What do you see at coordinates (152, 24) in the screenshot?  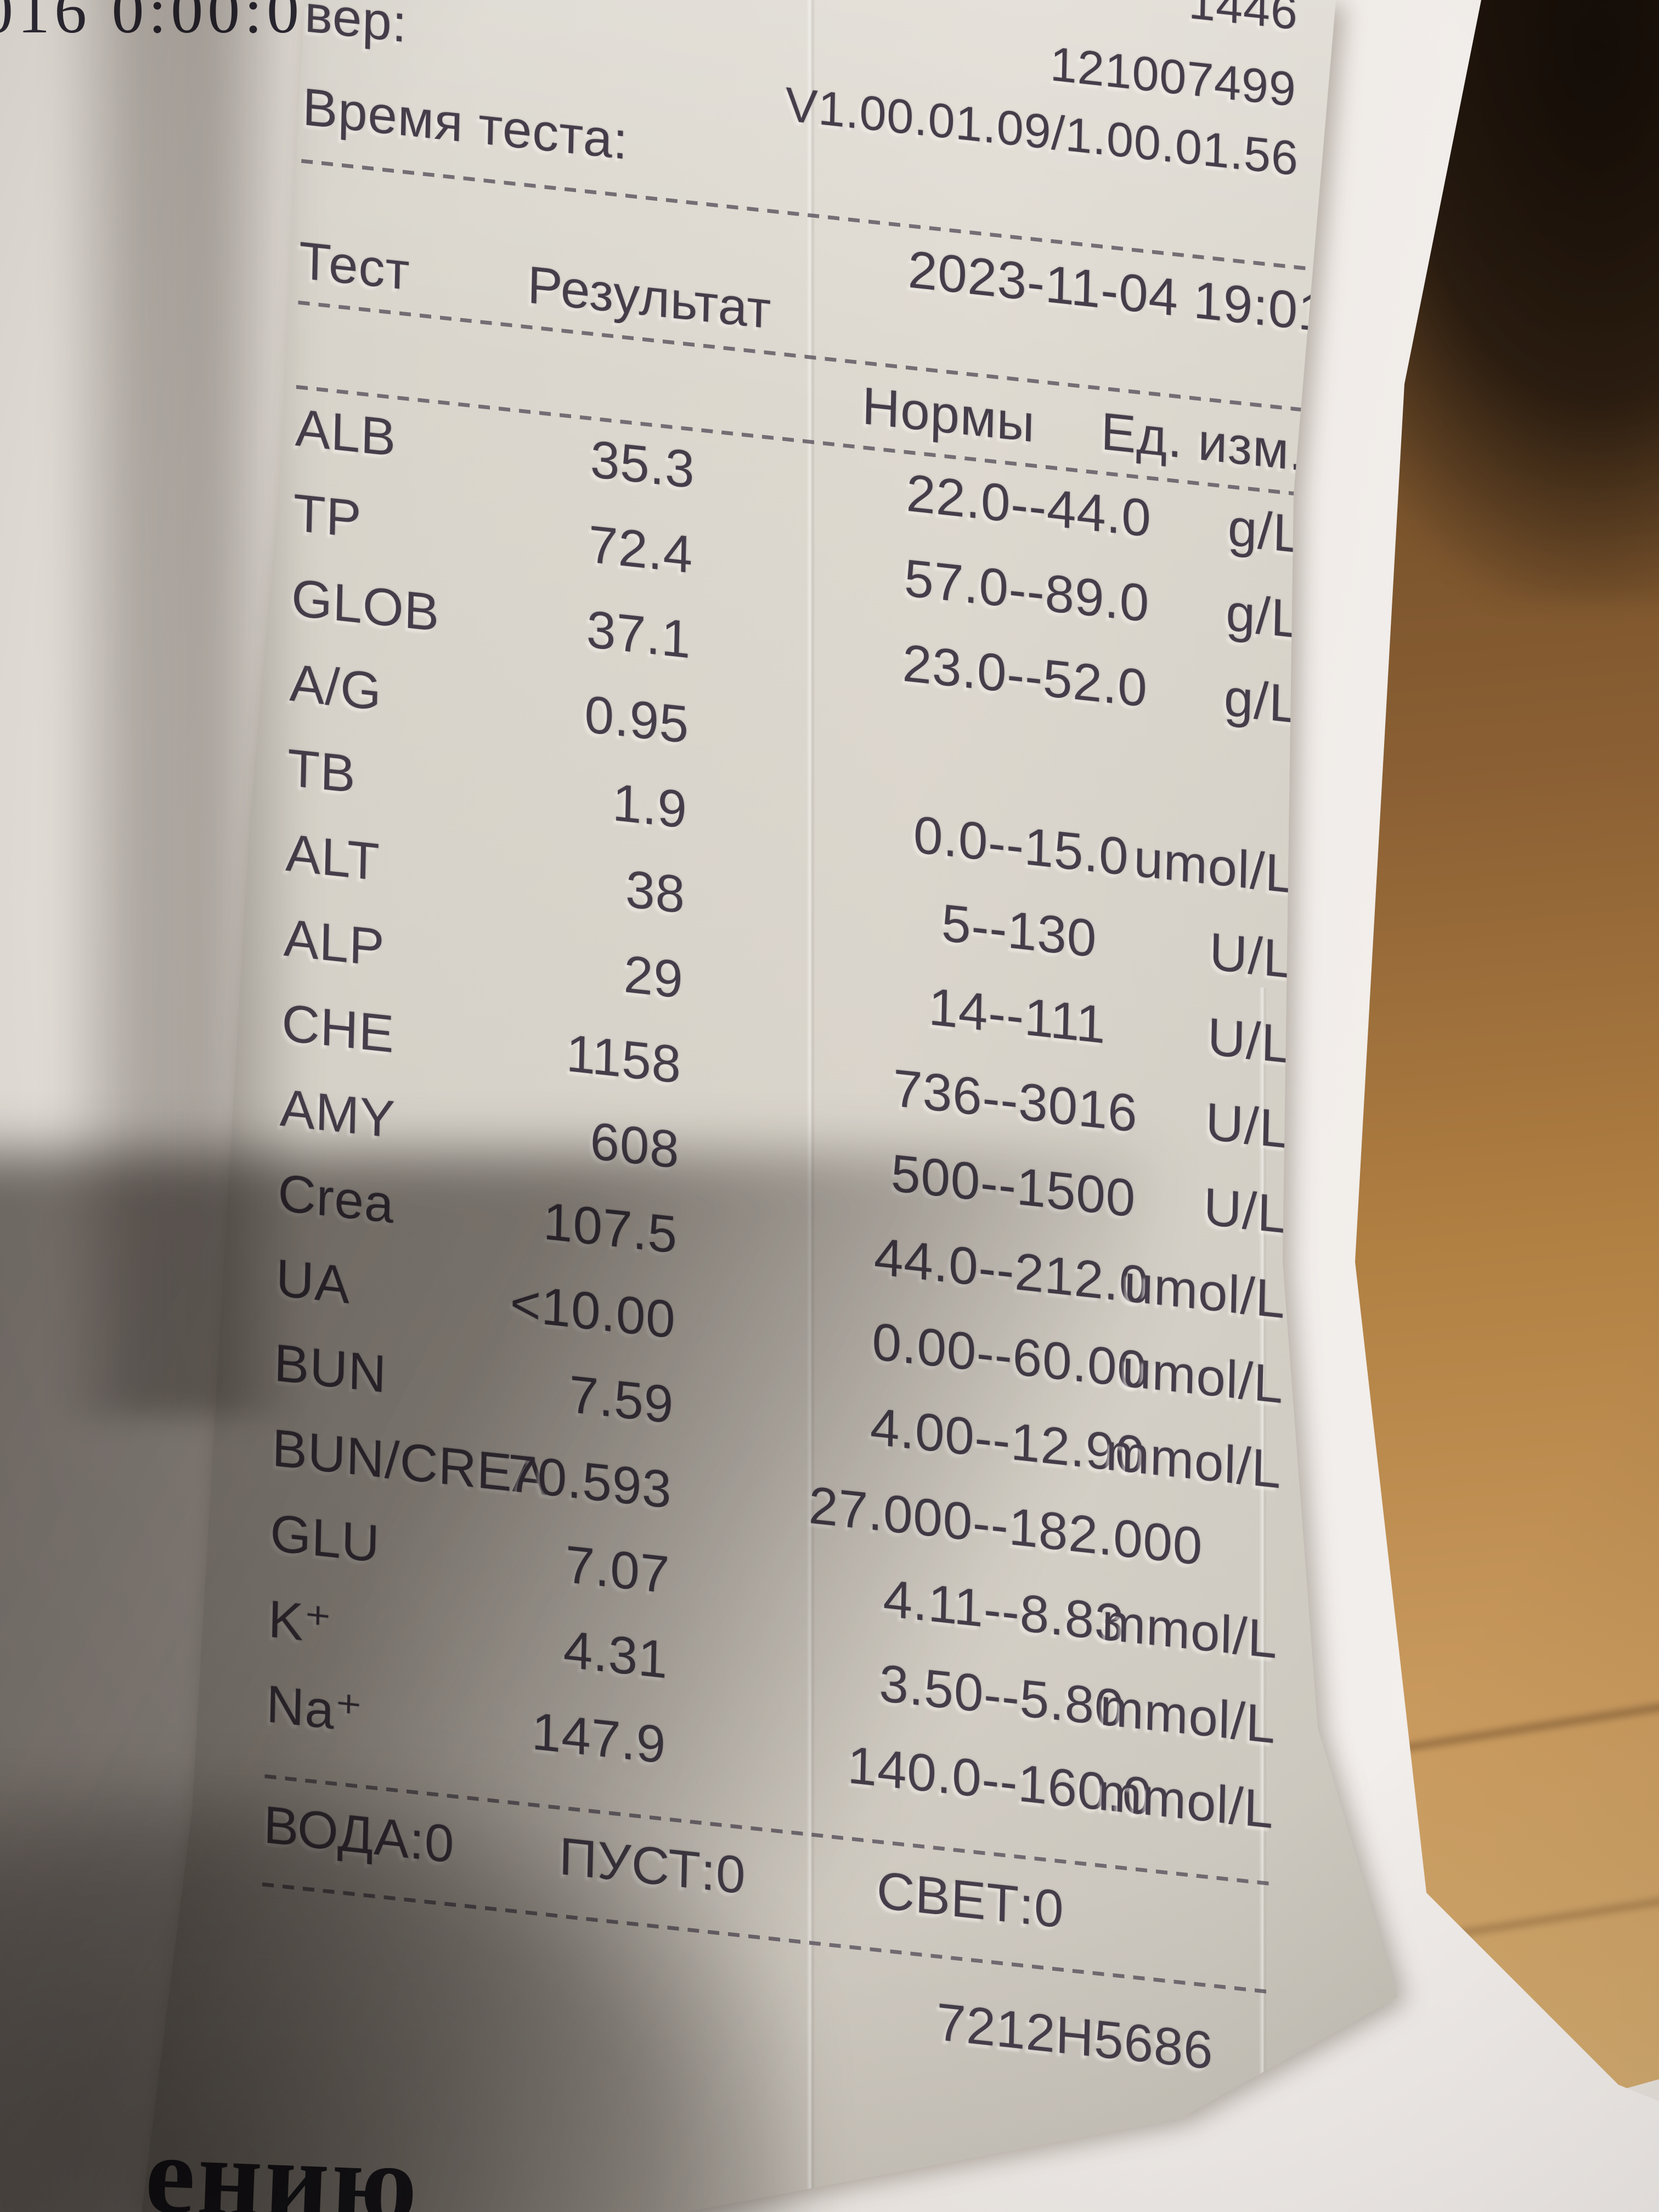 I see `underlay-top-text: 016 0:00:0` at bounding box center [152, 24].